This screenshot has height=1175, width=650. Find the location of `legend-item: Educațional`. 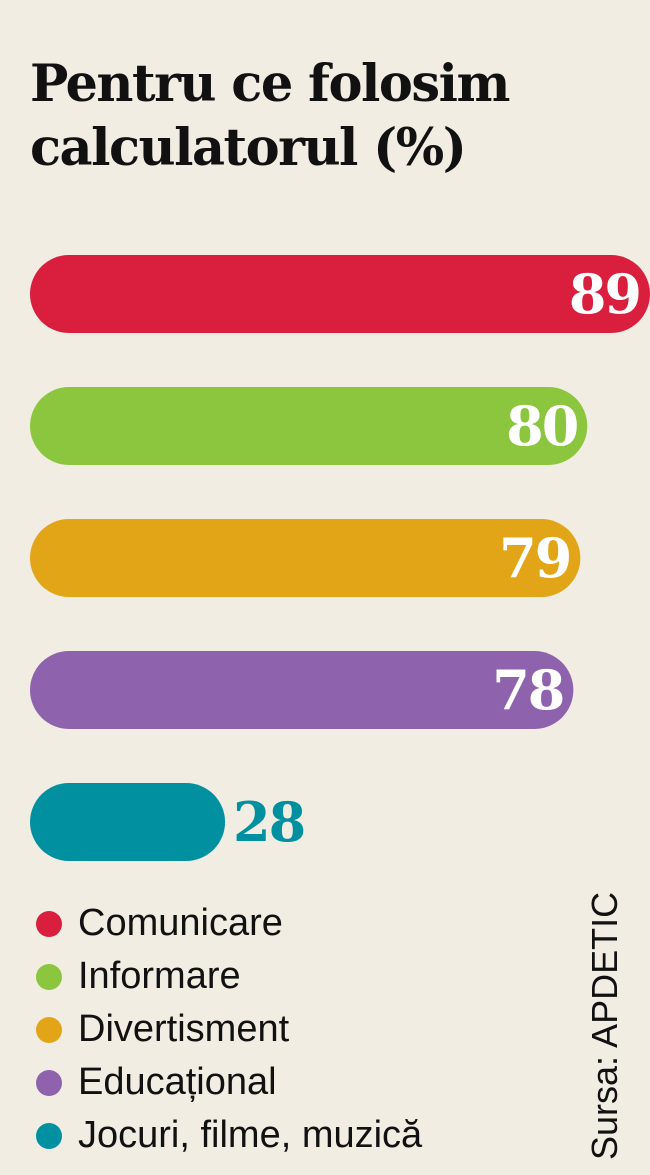

legend-item: Educațional is located at coordinates (229, 1082).